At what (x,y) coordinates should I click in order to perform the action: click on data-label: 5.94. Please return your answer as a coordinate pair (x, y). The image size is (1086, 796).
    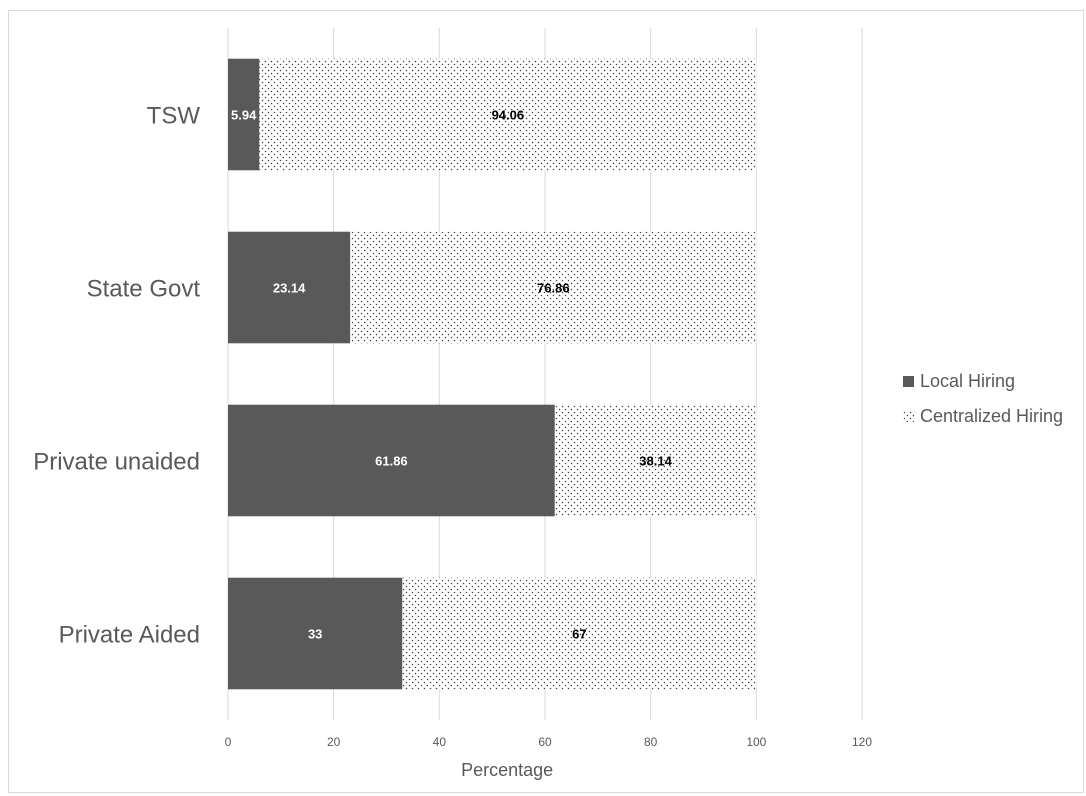
    Looking at the image, I should click on (244, 115).